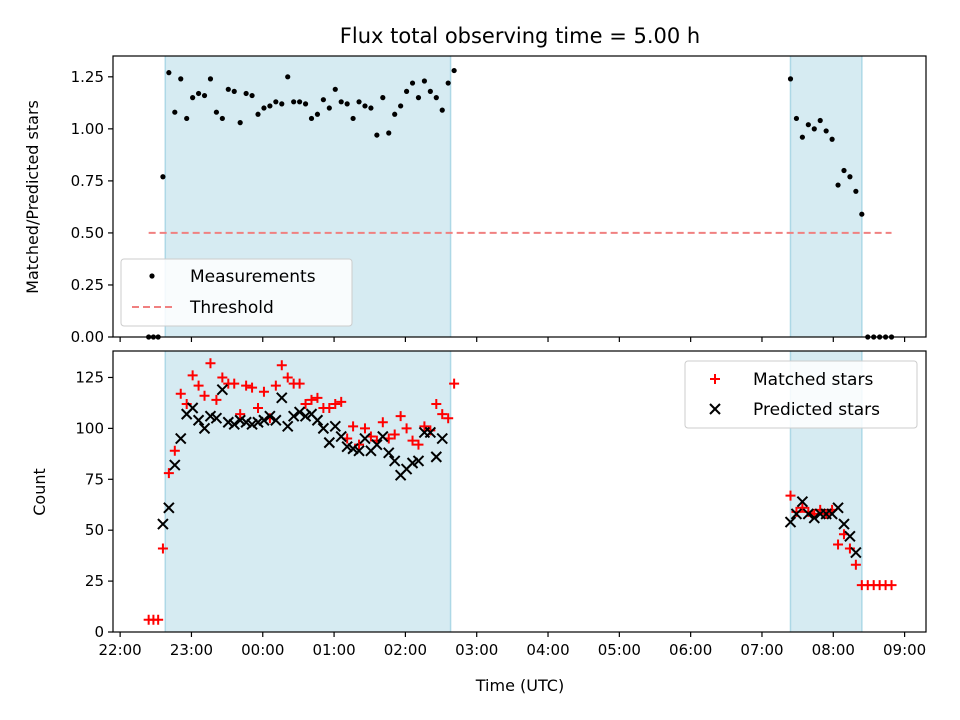 The width and height of the screenshot is (960, 720). I want to click on bottom-legend: Matched stars Predicted stars, so click(801, 394).